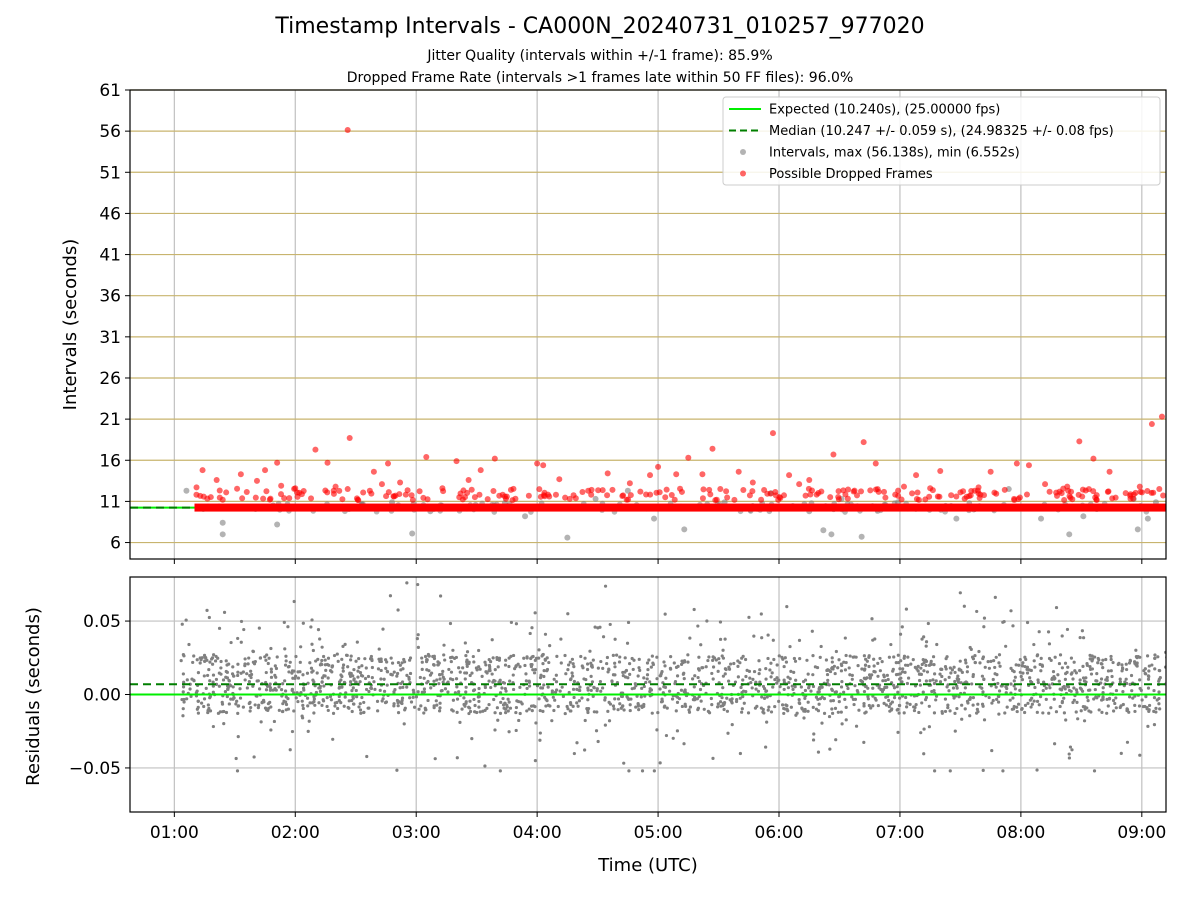  I want to click on y-tick-label: 16, so click(110, 461).